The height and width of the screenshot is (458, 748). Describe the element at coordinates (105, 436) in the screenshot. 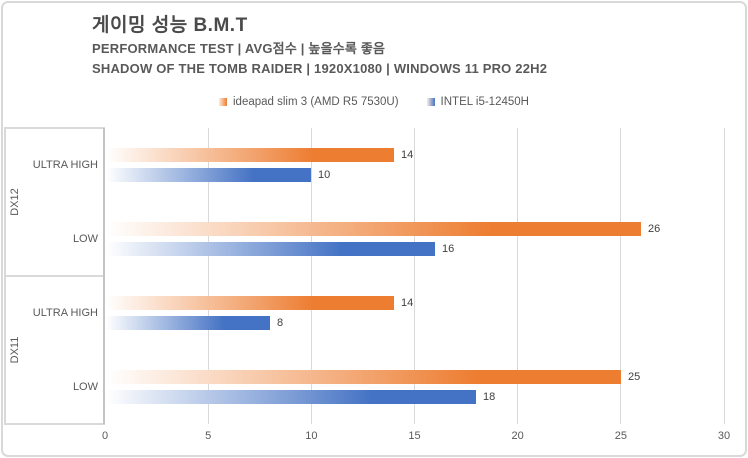

I see `x-tick-label: 0` at that location.